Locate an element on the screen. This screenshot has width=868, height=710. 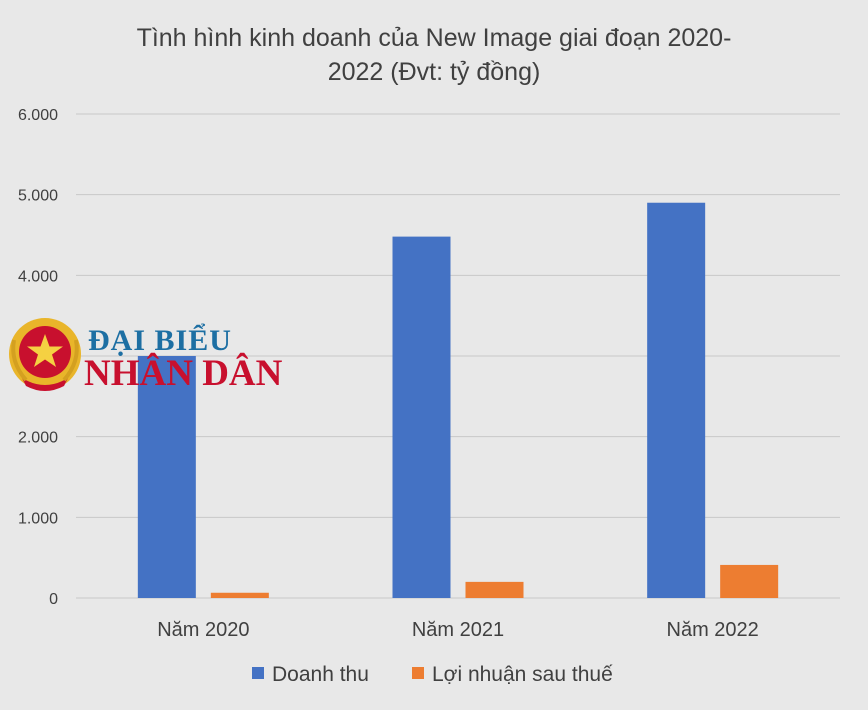
x-axis-categories: Năm 2020 Năm 2021 Năm 2022 is located at coordinates (458, 630).